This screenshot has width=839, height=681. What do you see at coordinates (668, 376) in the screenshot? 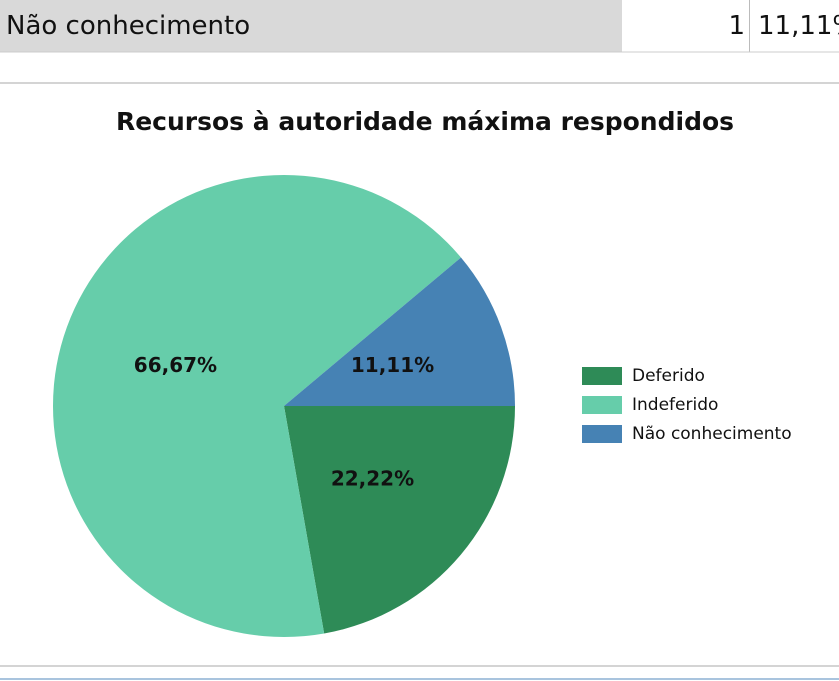
I see `legend-label: Deferido` at bounding box center [668, 376].